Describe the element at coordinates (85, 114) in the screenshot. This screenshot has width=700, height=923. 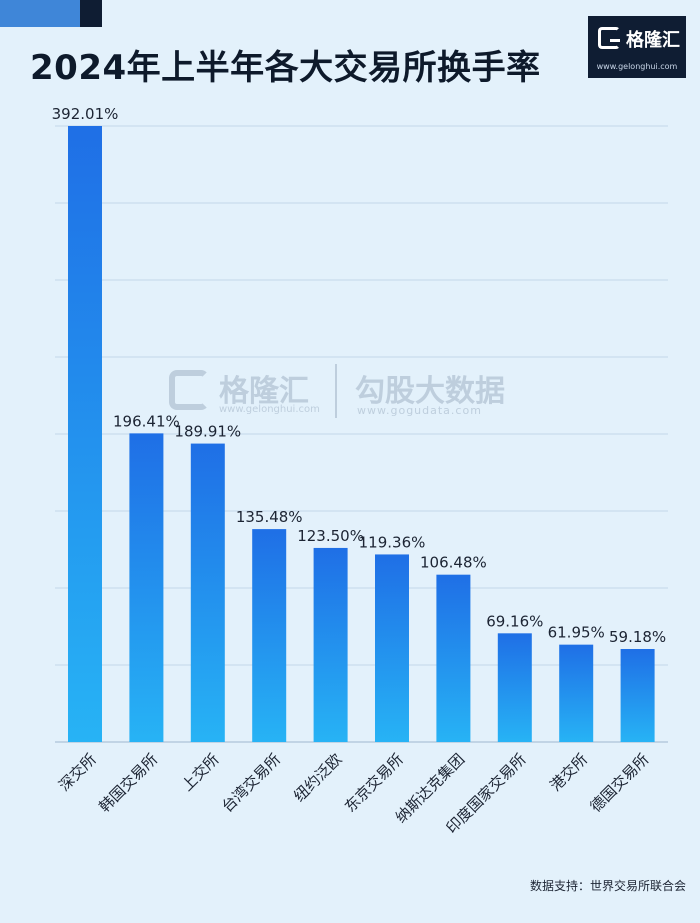
I see `value-label-1: 392.01%` at that location.